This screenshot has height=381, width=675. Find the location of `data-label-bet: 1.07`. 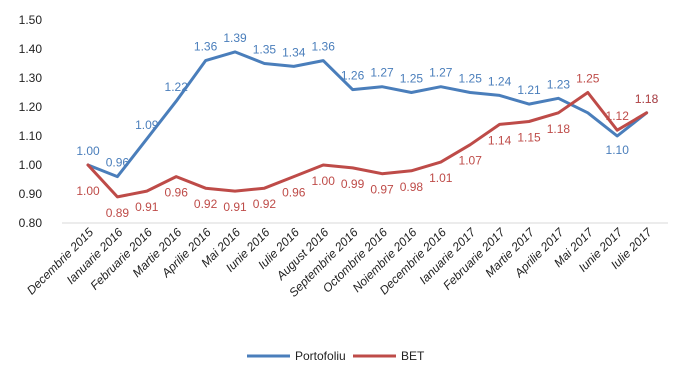

data-label-bet: 1.07 is located at coordinates (471, 161).